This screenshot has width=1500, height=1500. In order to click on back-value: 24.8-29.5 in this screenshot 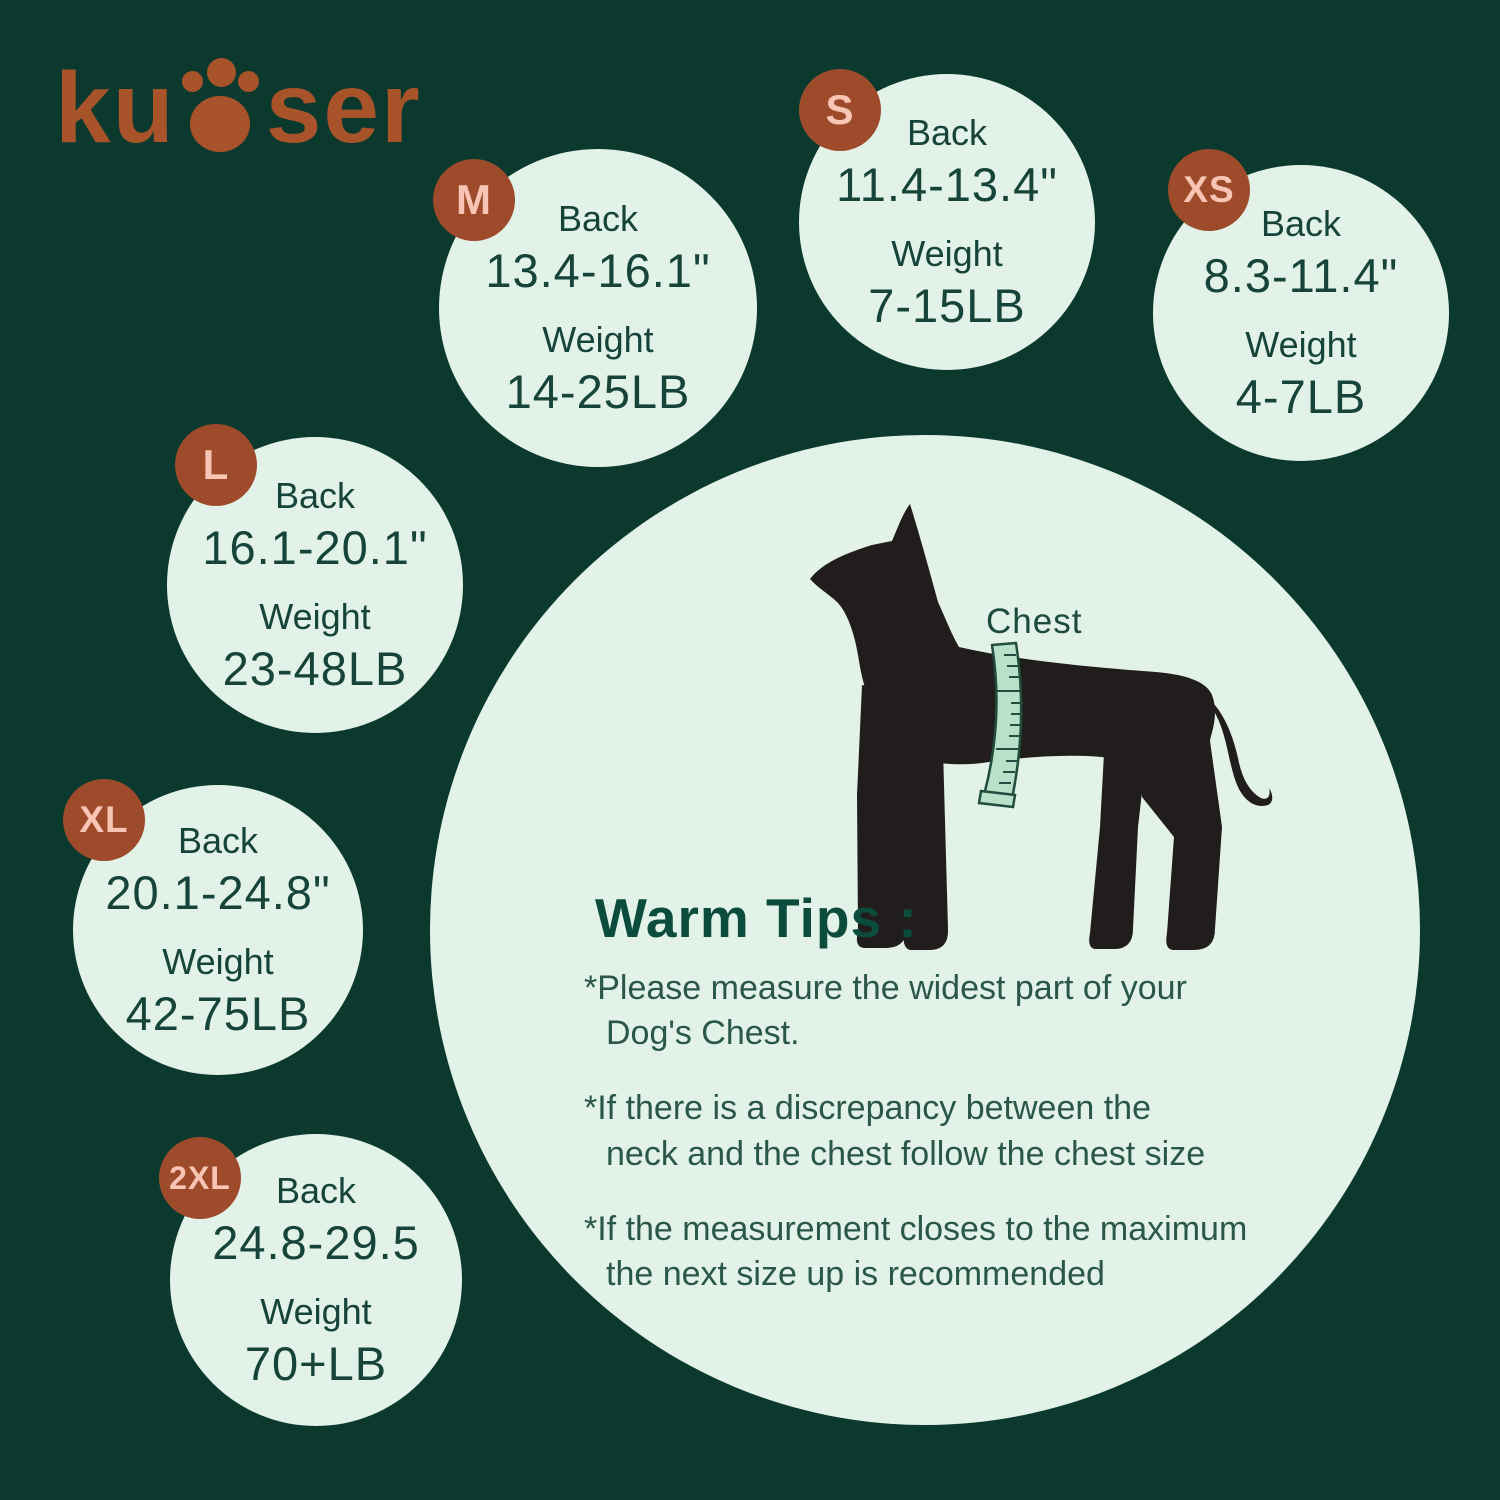, I will do `click(316, 1242)`.